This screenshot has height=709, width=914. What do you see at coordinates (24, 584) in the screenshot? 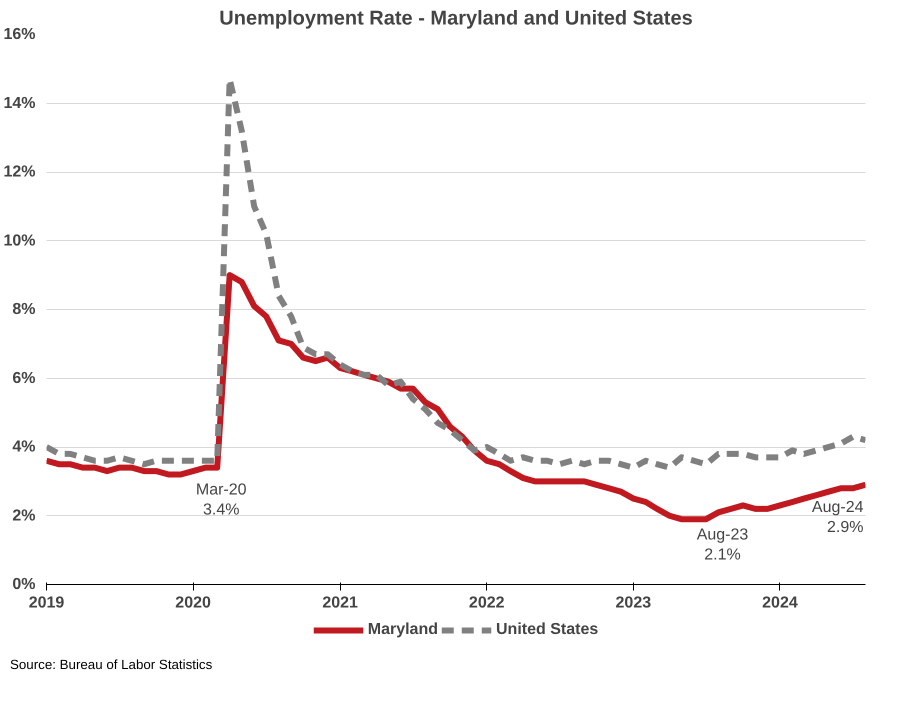
I see `y-tick-label: 0%` at bounding box center [24, 584].